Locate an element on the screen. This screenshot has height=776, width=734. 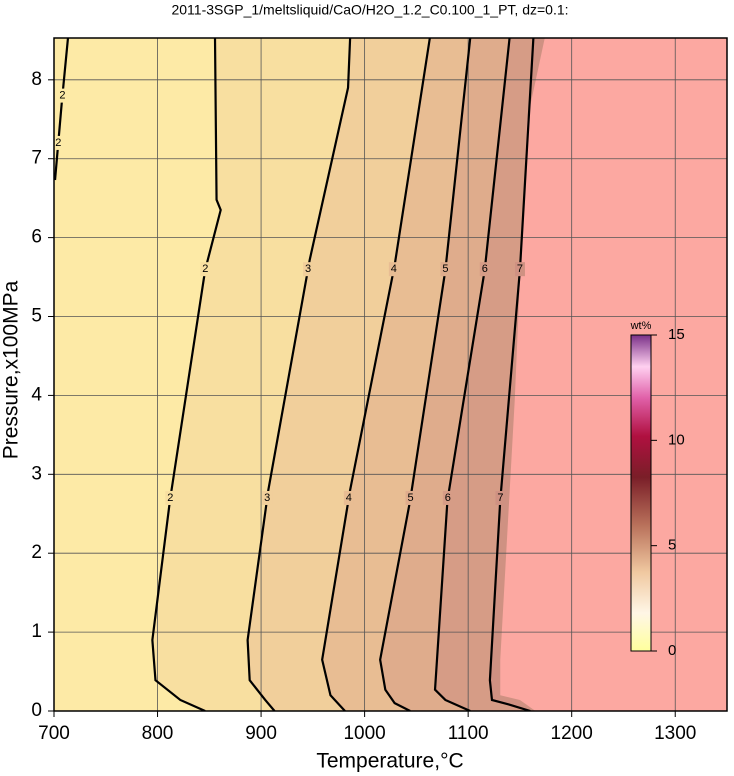
y-tick-label: 2 is located at coordinates (36, 552).